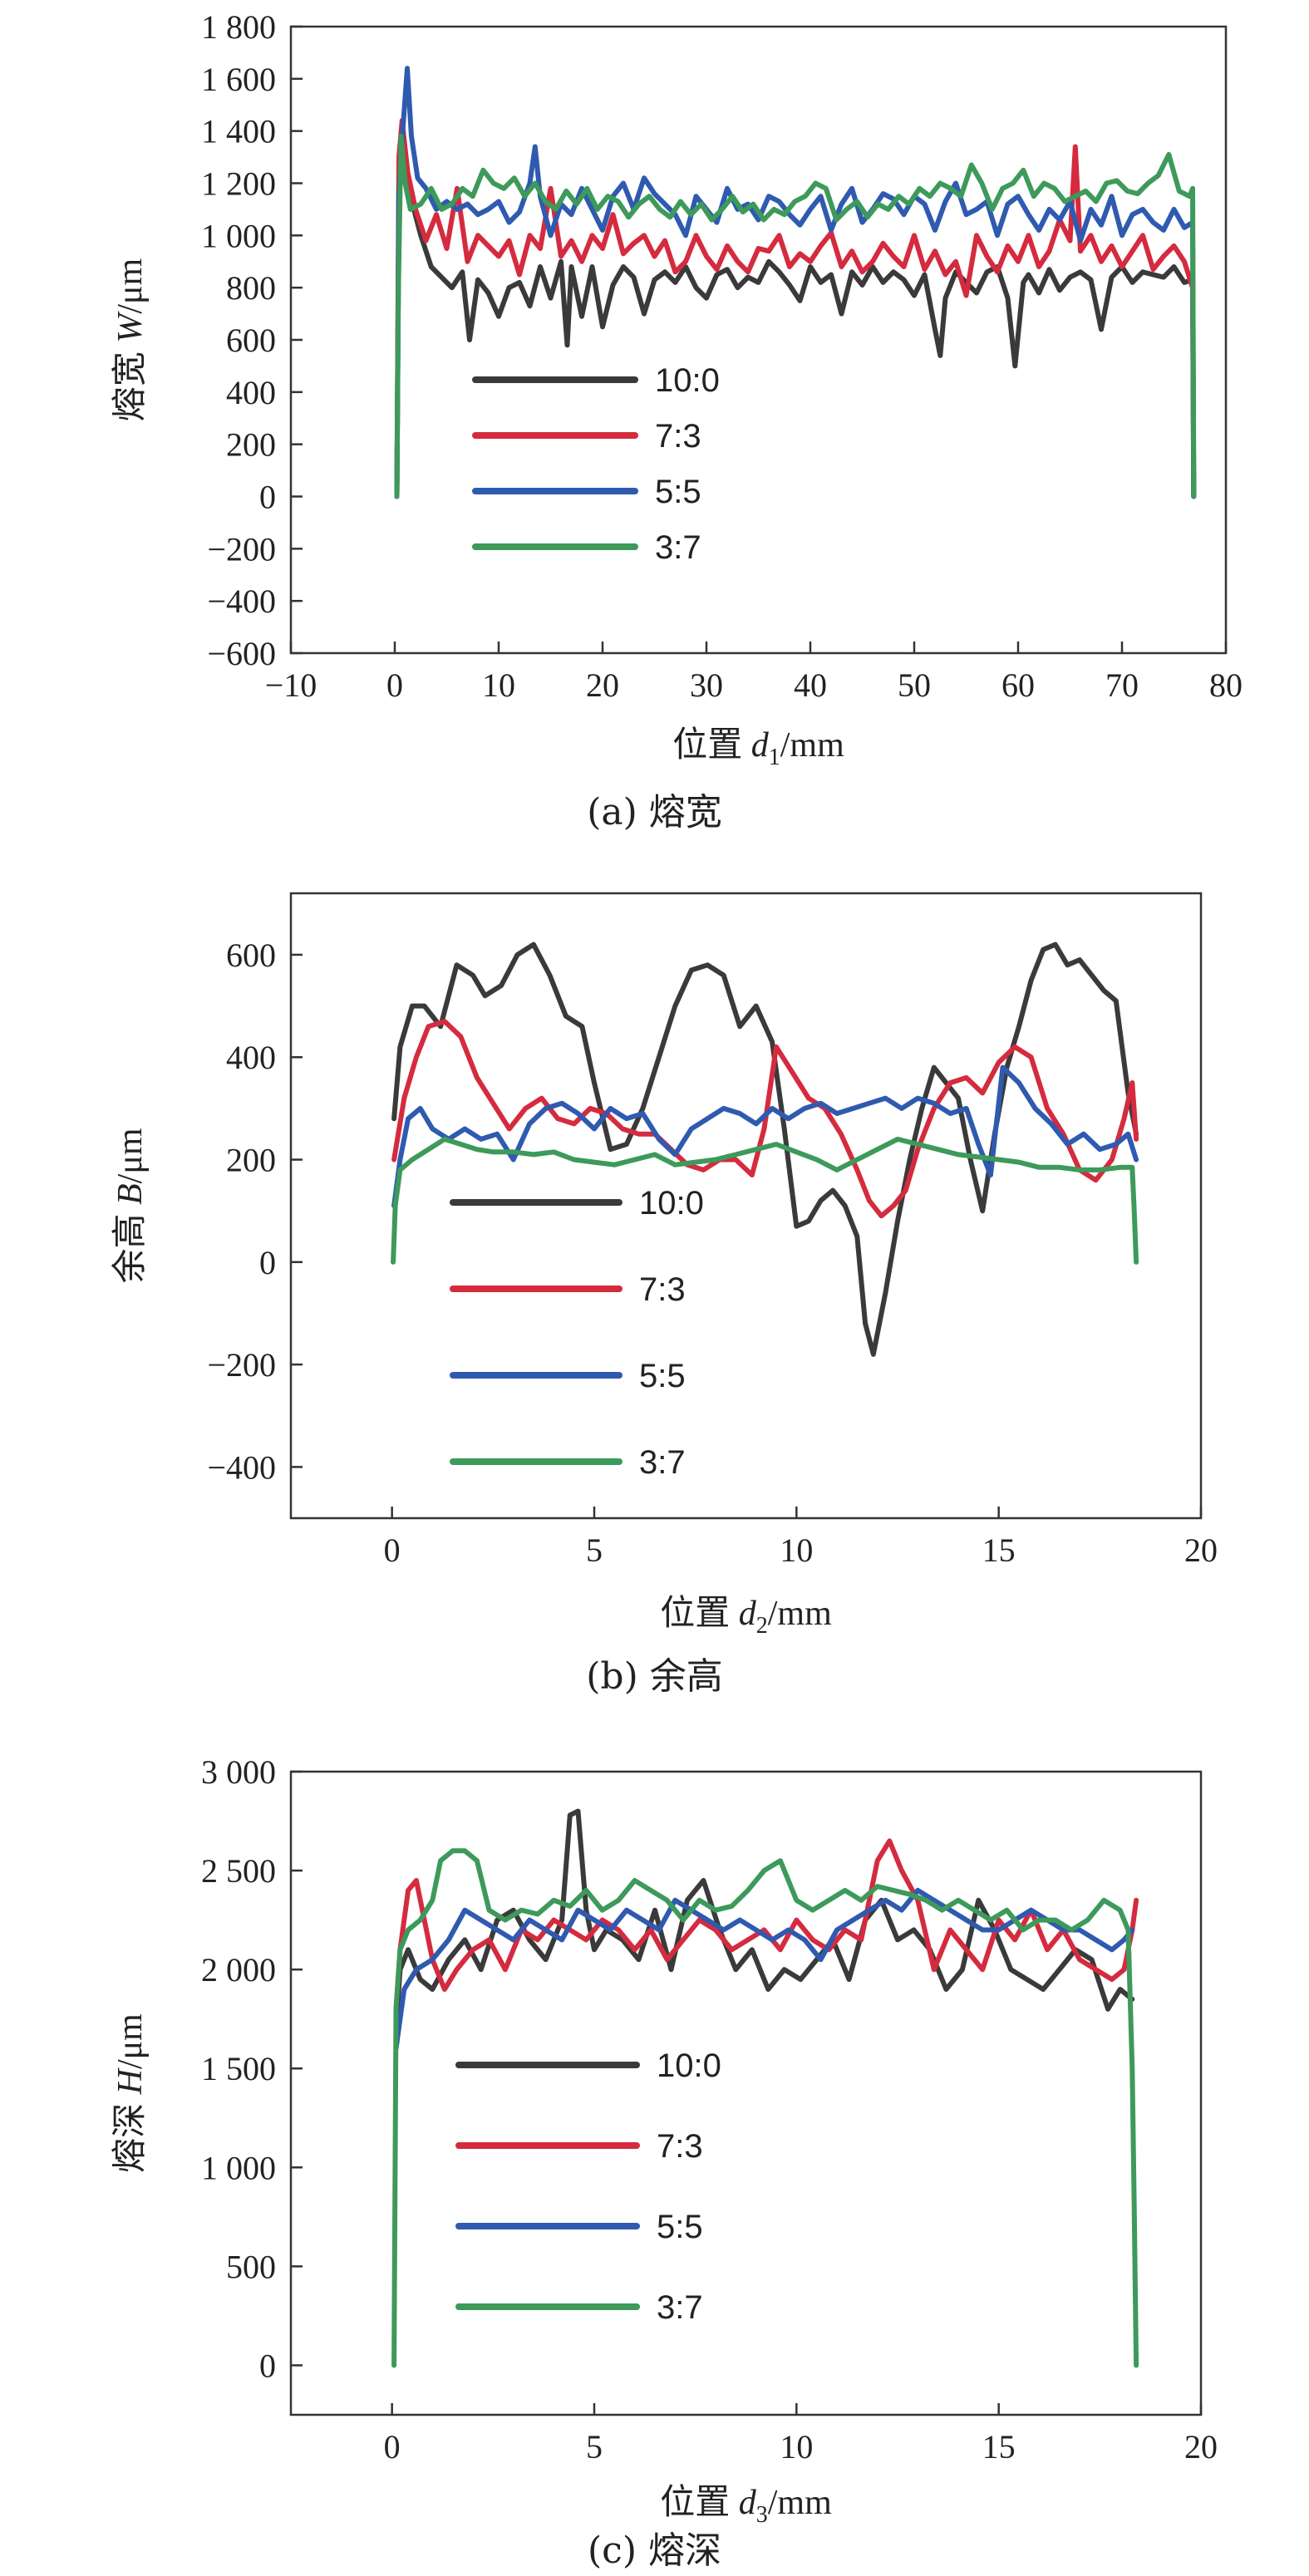  I want to click on y-axis-label: 熔深 H/μm, so click(130, 2093).